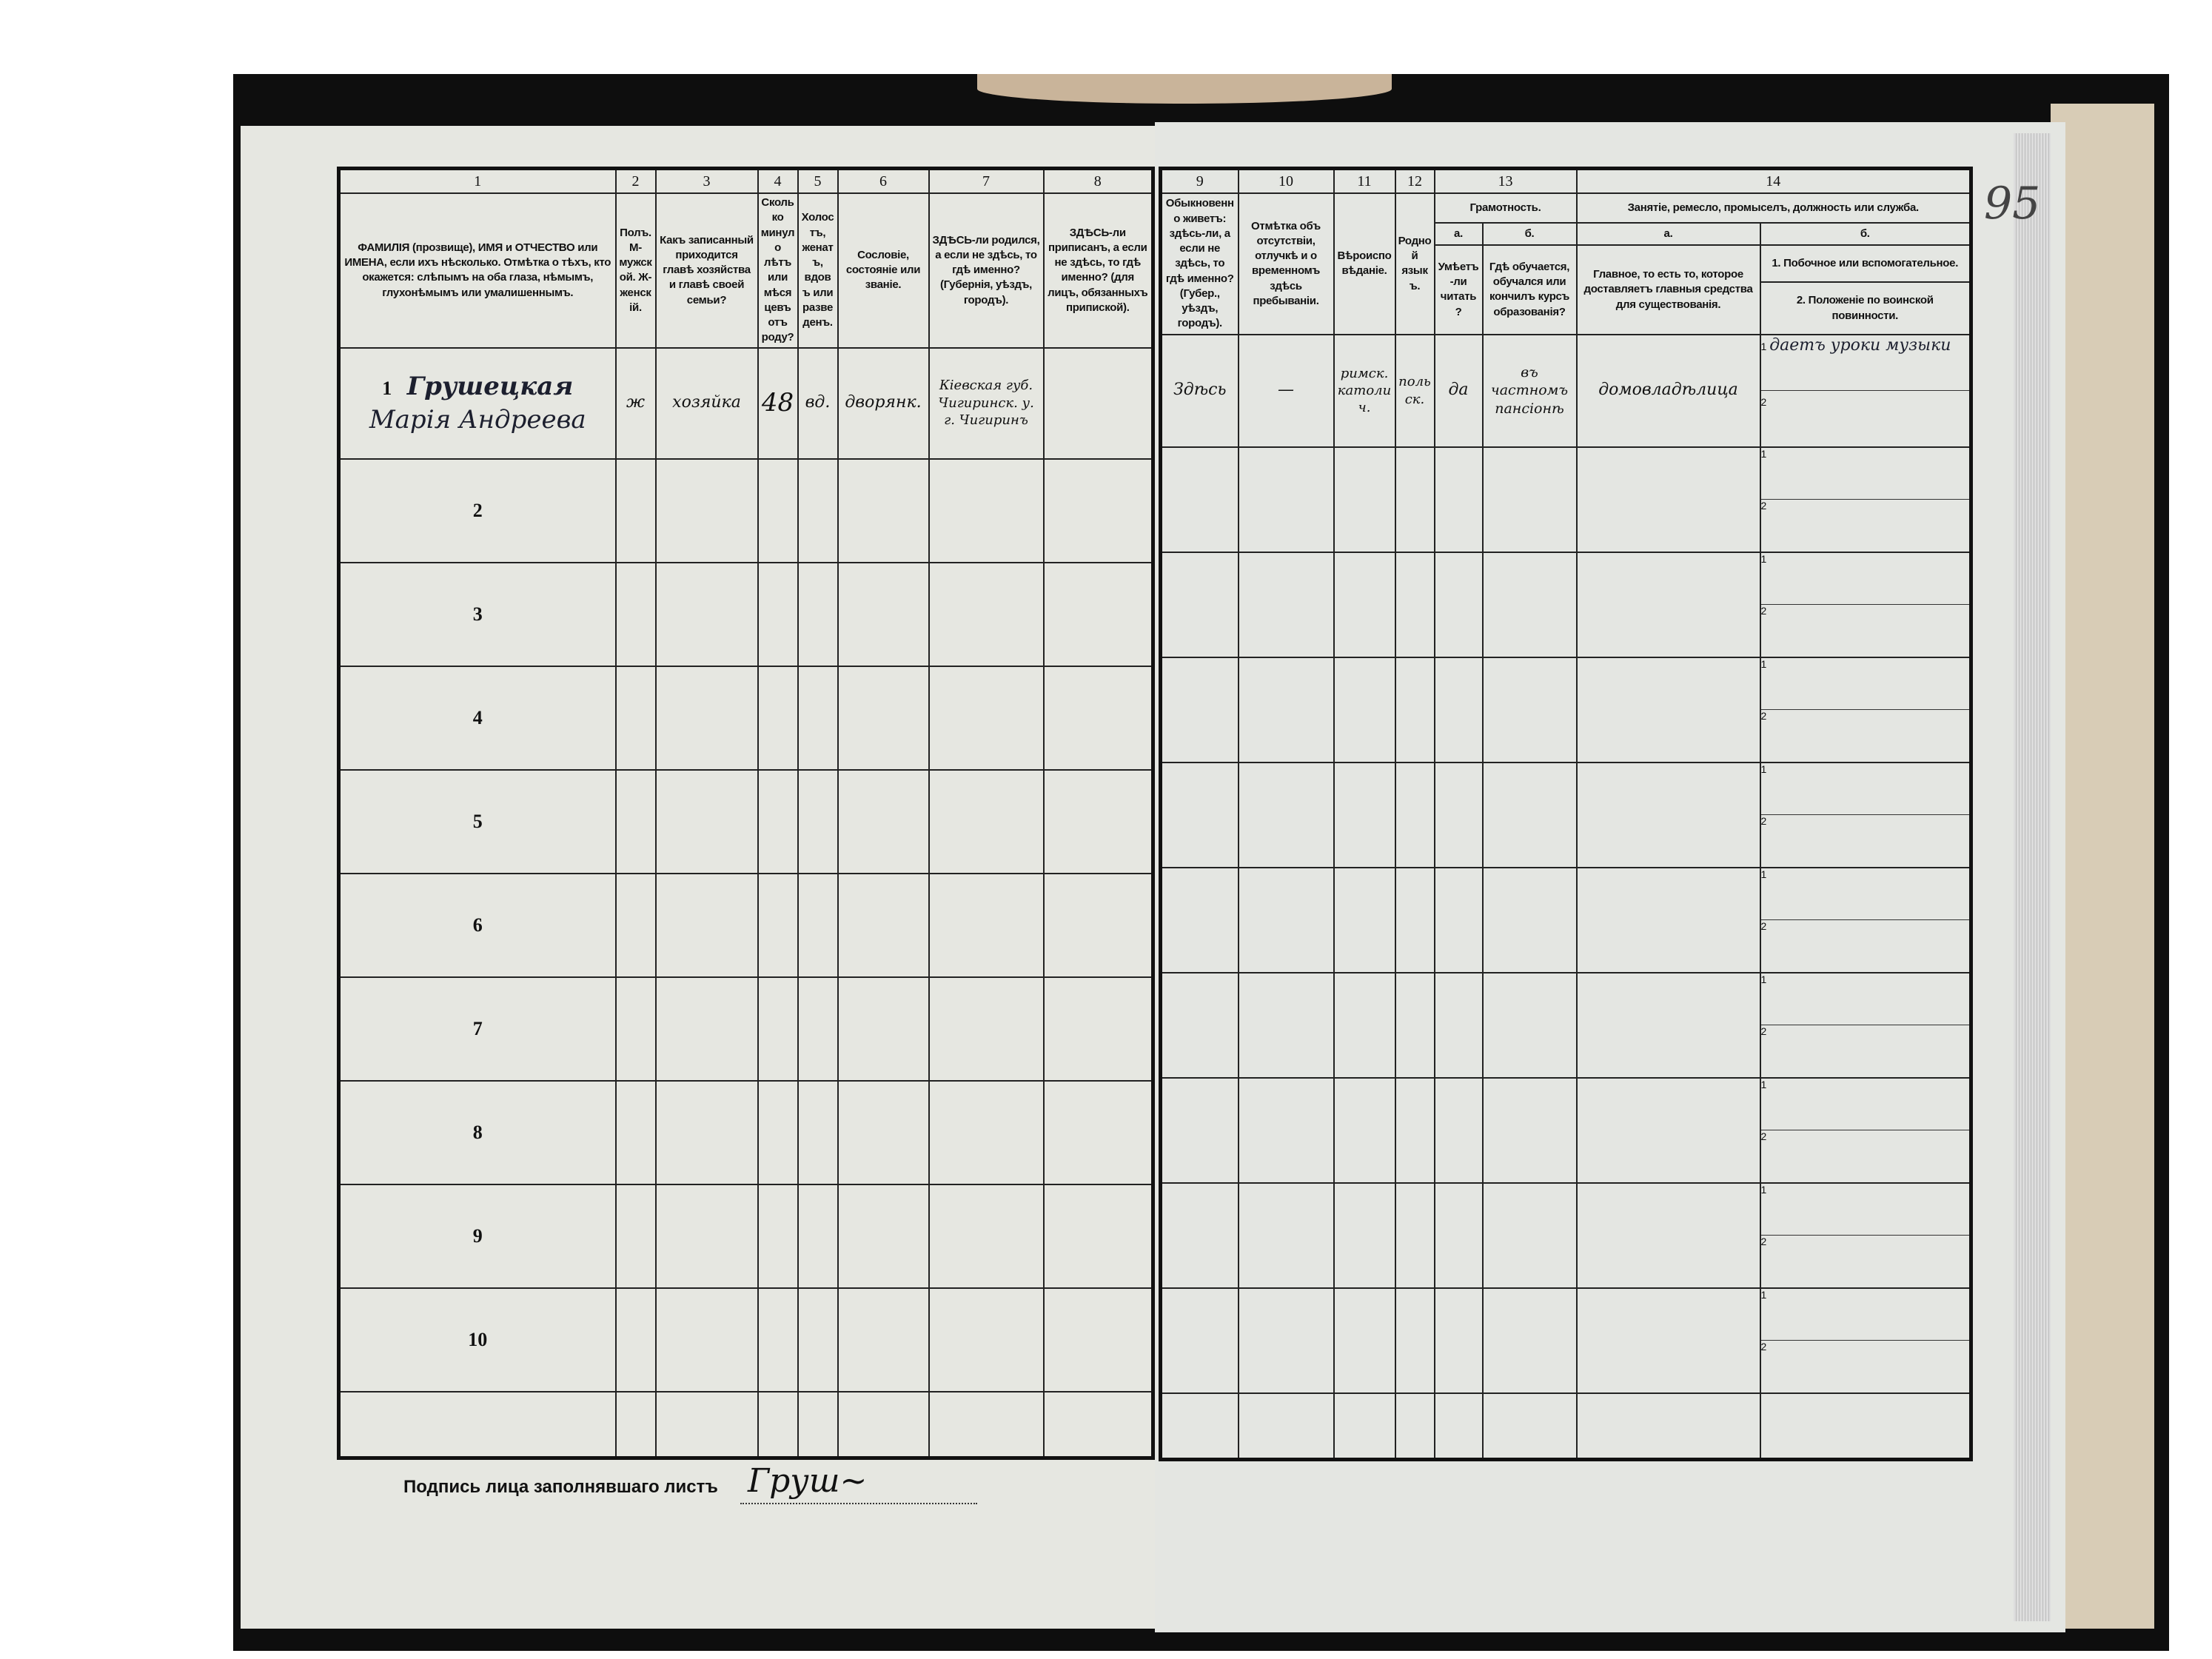  What do you see at coordinates (477, 821) in the screenshot?
I see `row-number: 5` at bounding box center [477, 821].